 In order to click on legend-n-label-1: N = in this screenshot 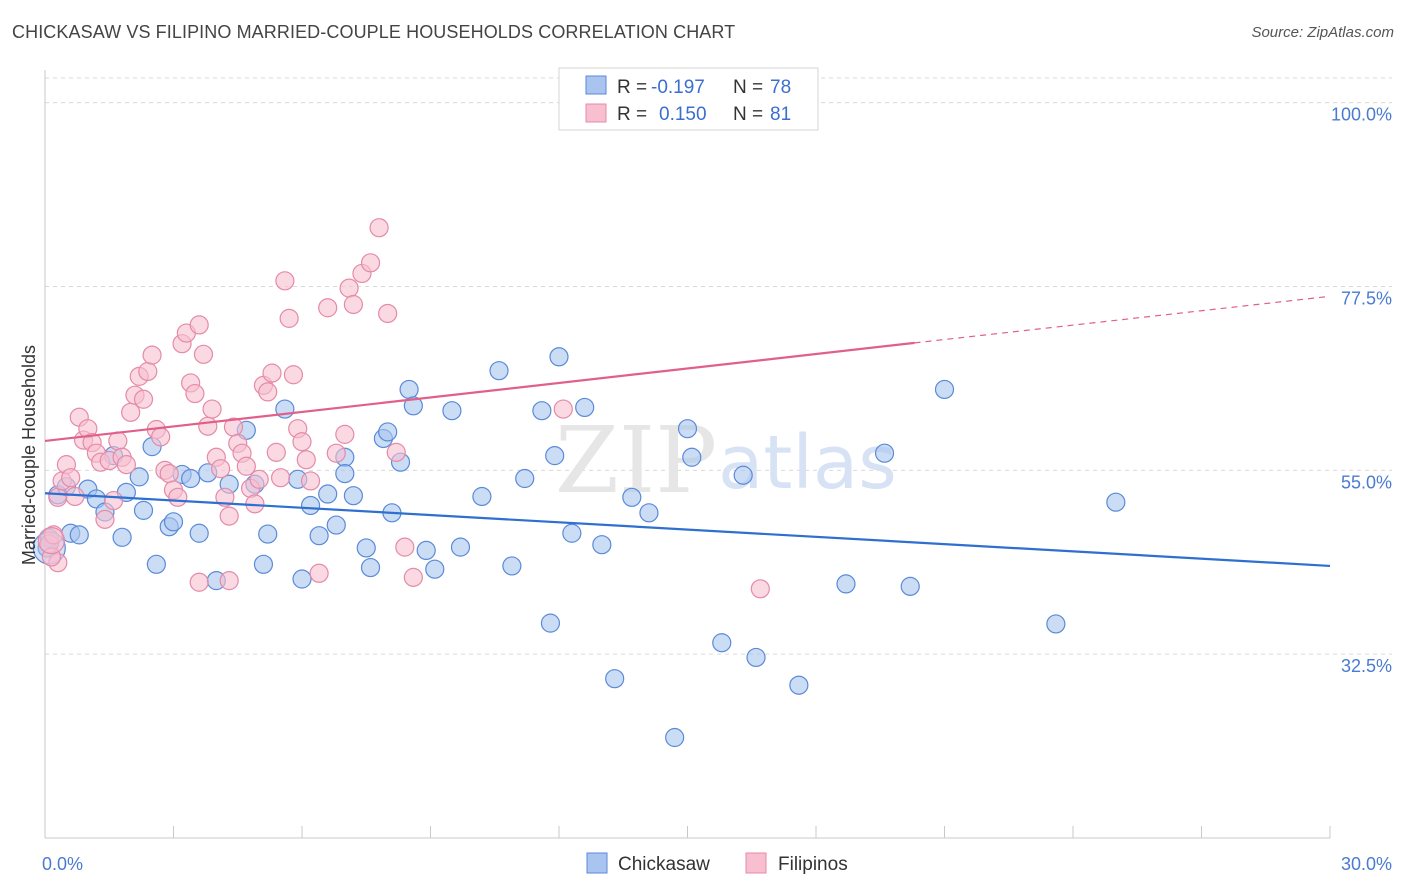, I will do `click(748, 87)`.